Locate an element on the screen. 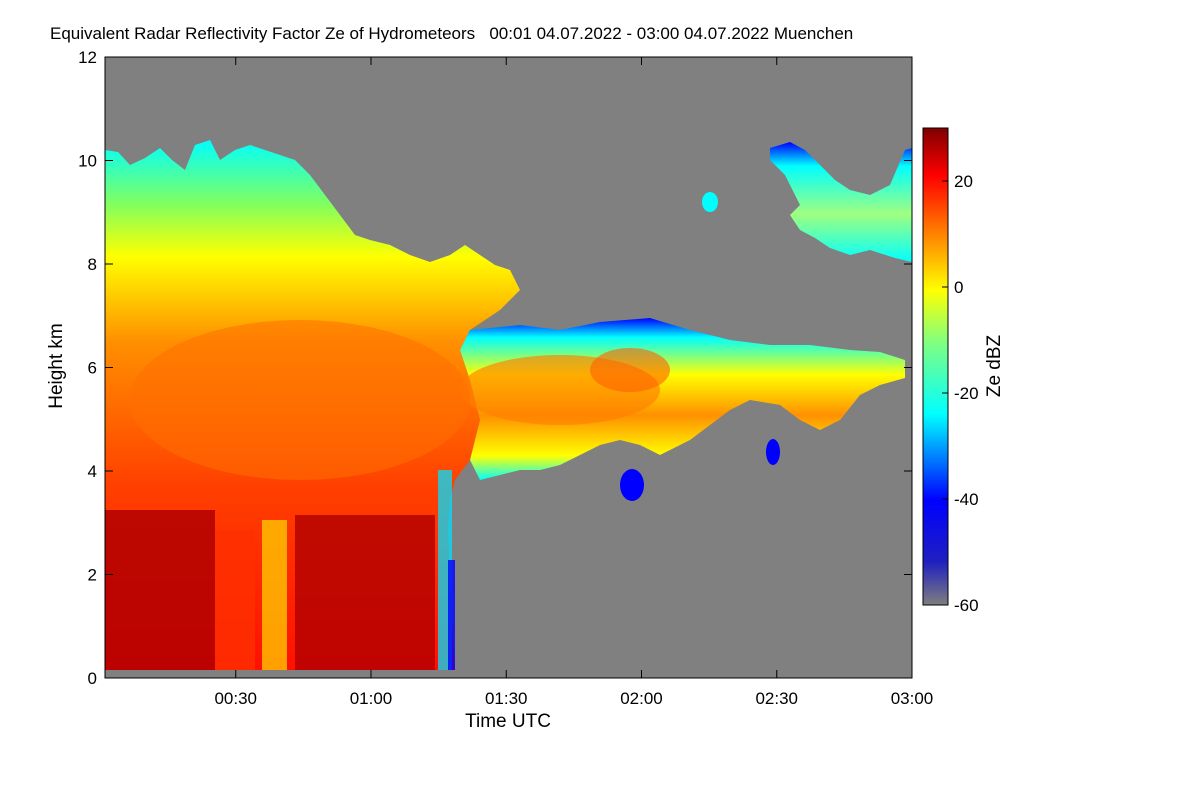  x-tick-label: 00:30 is located at coordinates (235, 698).